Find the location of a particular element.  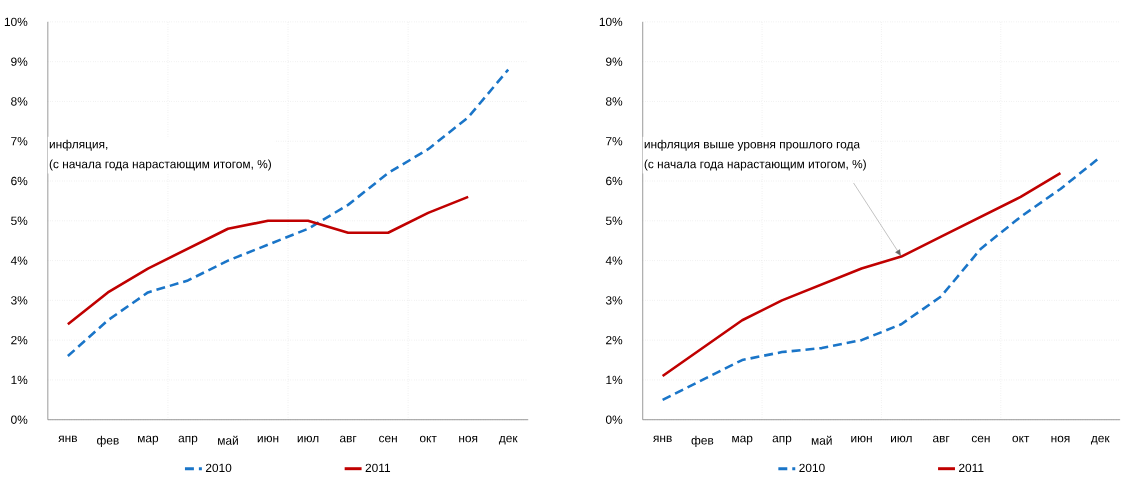

annotation: инфляция, is located at coordinates (78, 145).